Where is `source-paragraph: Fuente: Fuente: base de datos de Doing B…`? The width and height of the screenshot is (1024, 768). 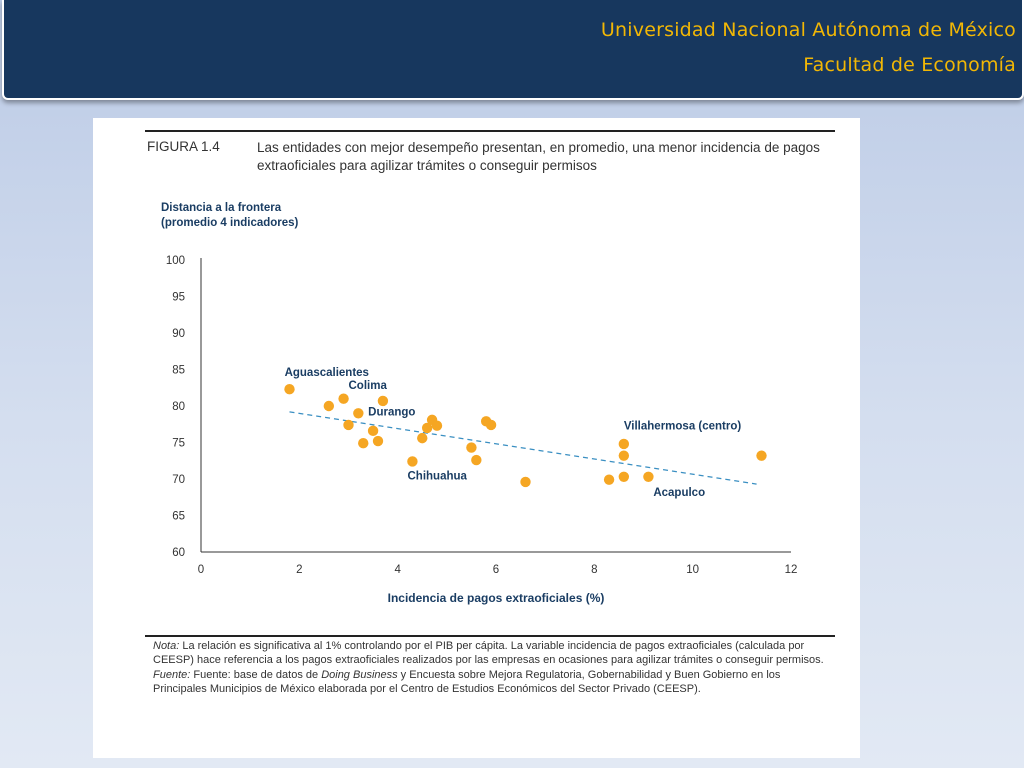
source-paragraph: Fuente: Fuente: base de datos de Doing B… is located at coordinates (493, 682).